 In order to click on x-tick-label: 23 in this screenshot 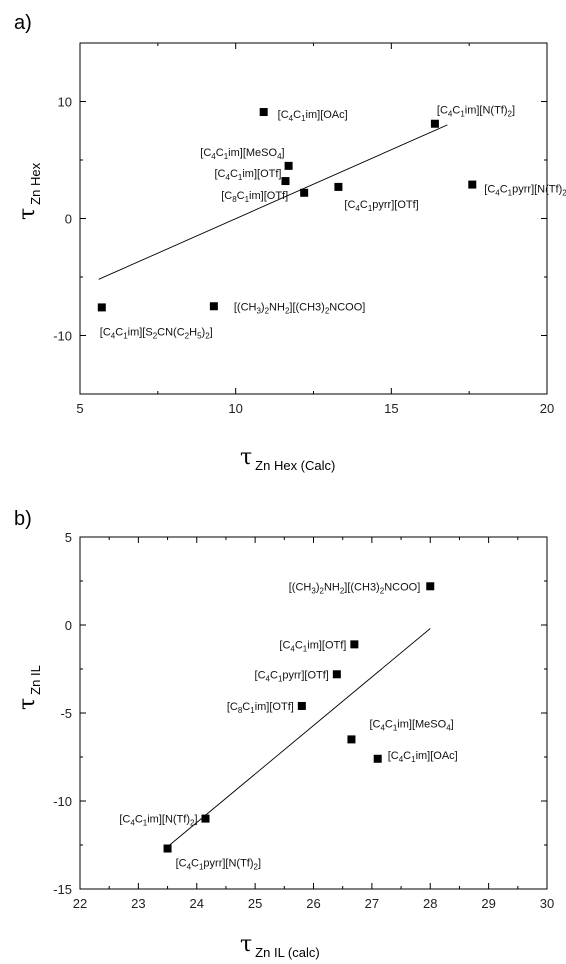, I will do `click(138, 903)`.